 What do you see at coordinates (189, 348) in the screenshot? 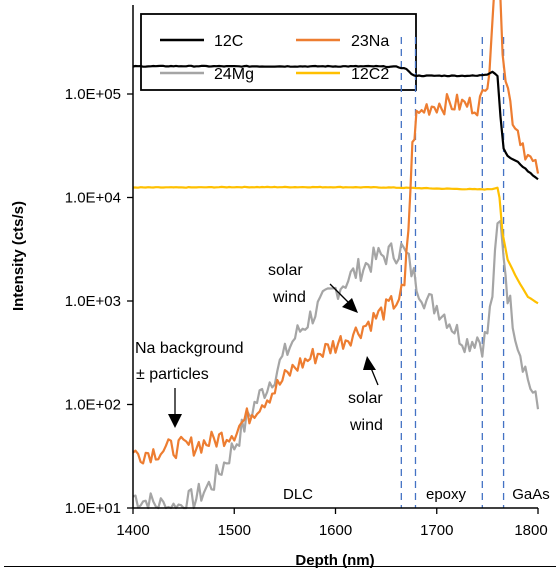
I see `annotation-na-background-line1: Na background` at bounding box center [189, 348].